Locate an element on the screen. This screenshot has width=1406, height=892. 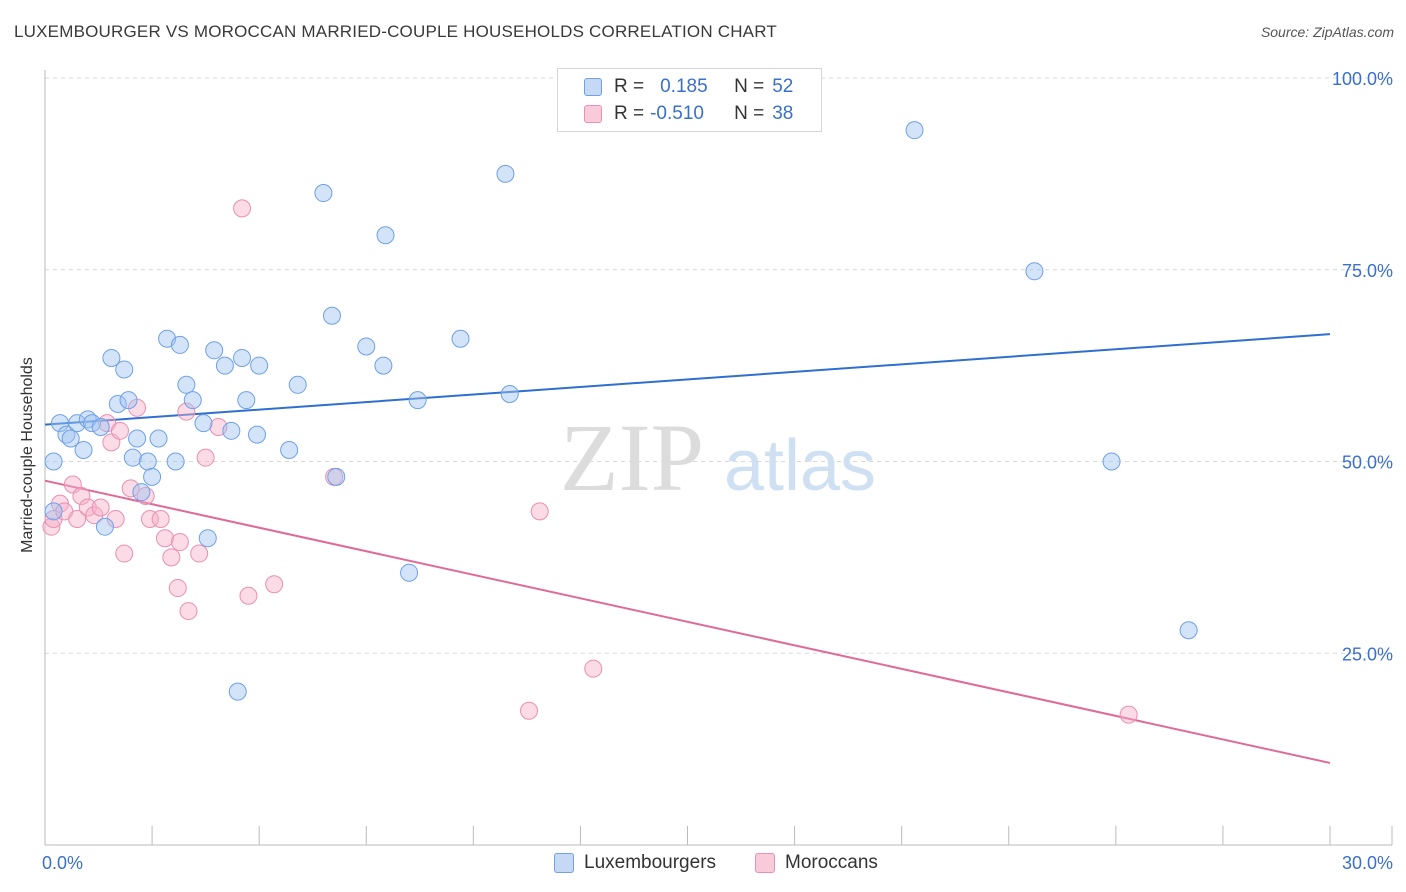
source-label: Source: ZipAtlas.com is located at coordinates (1327, 32).